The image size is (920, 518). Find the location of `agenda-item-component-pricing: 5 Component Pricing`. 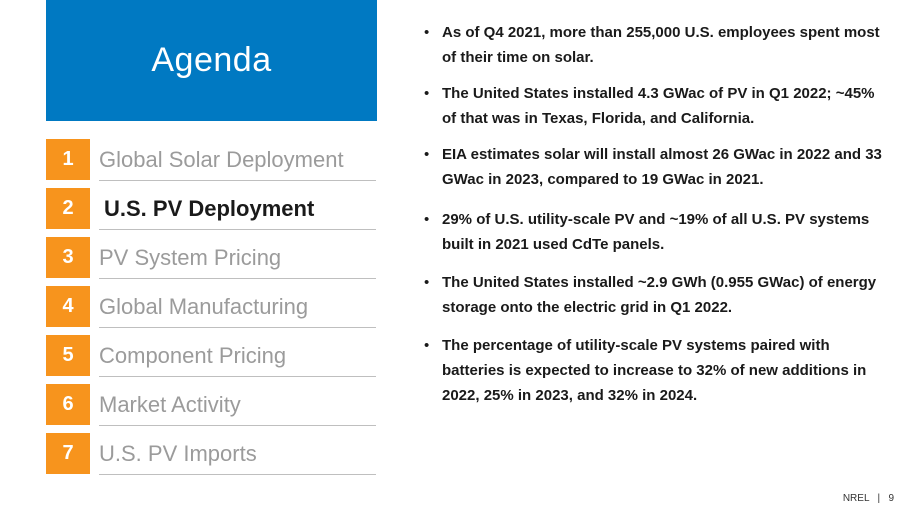

agenda-item-component-pricing: 5 Component Pricing is located at coordinates (211, 356).